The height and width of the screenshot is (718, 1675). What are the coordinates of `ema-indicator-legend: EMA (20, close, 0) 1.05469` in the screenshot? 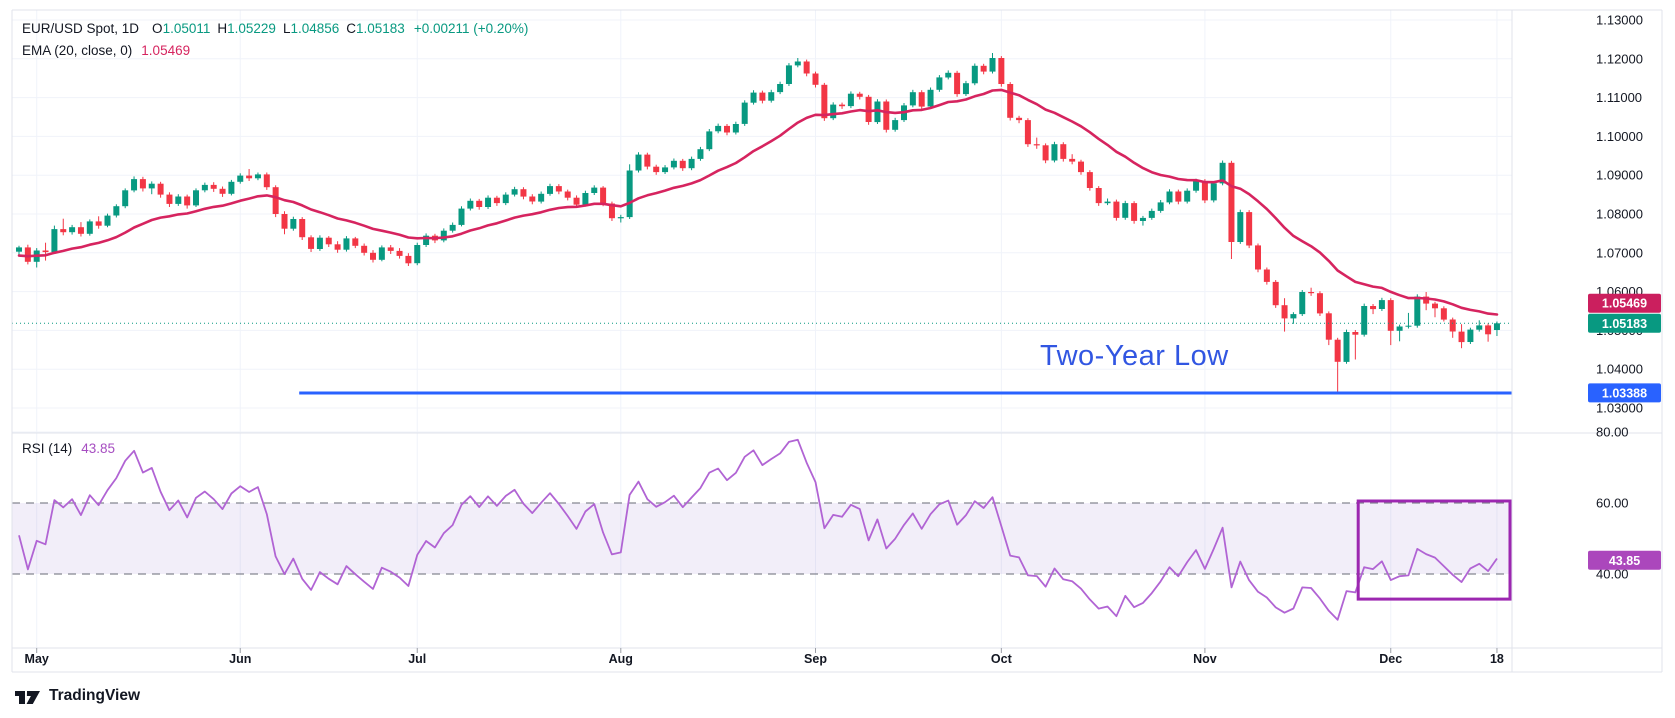 It's located at (106, 50).